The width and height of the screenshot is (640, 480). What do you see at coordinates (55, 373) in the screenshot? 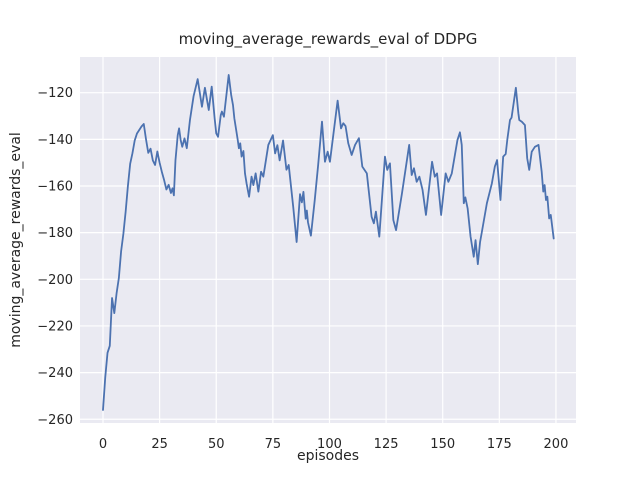
I see `y-tick-label: −240` at bounding box center [55, 373].